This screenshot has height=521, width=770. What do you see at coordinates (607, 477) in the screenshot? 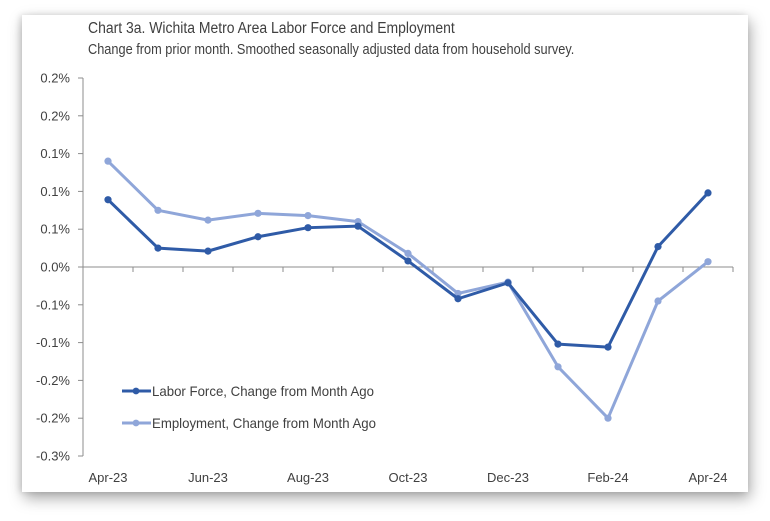
I see `x-tick-label: Feb-24` at bounding box center [607, 477].